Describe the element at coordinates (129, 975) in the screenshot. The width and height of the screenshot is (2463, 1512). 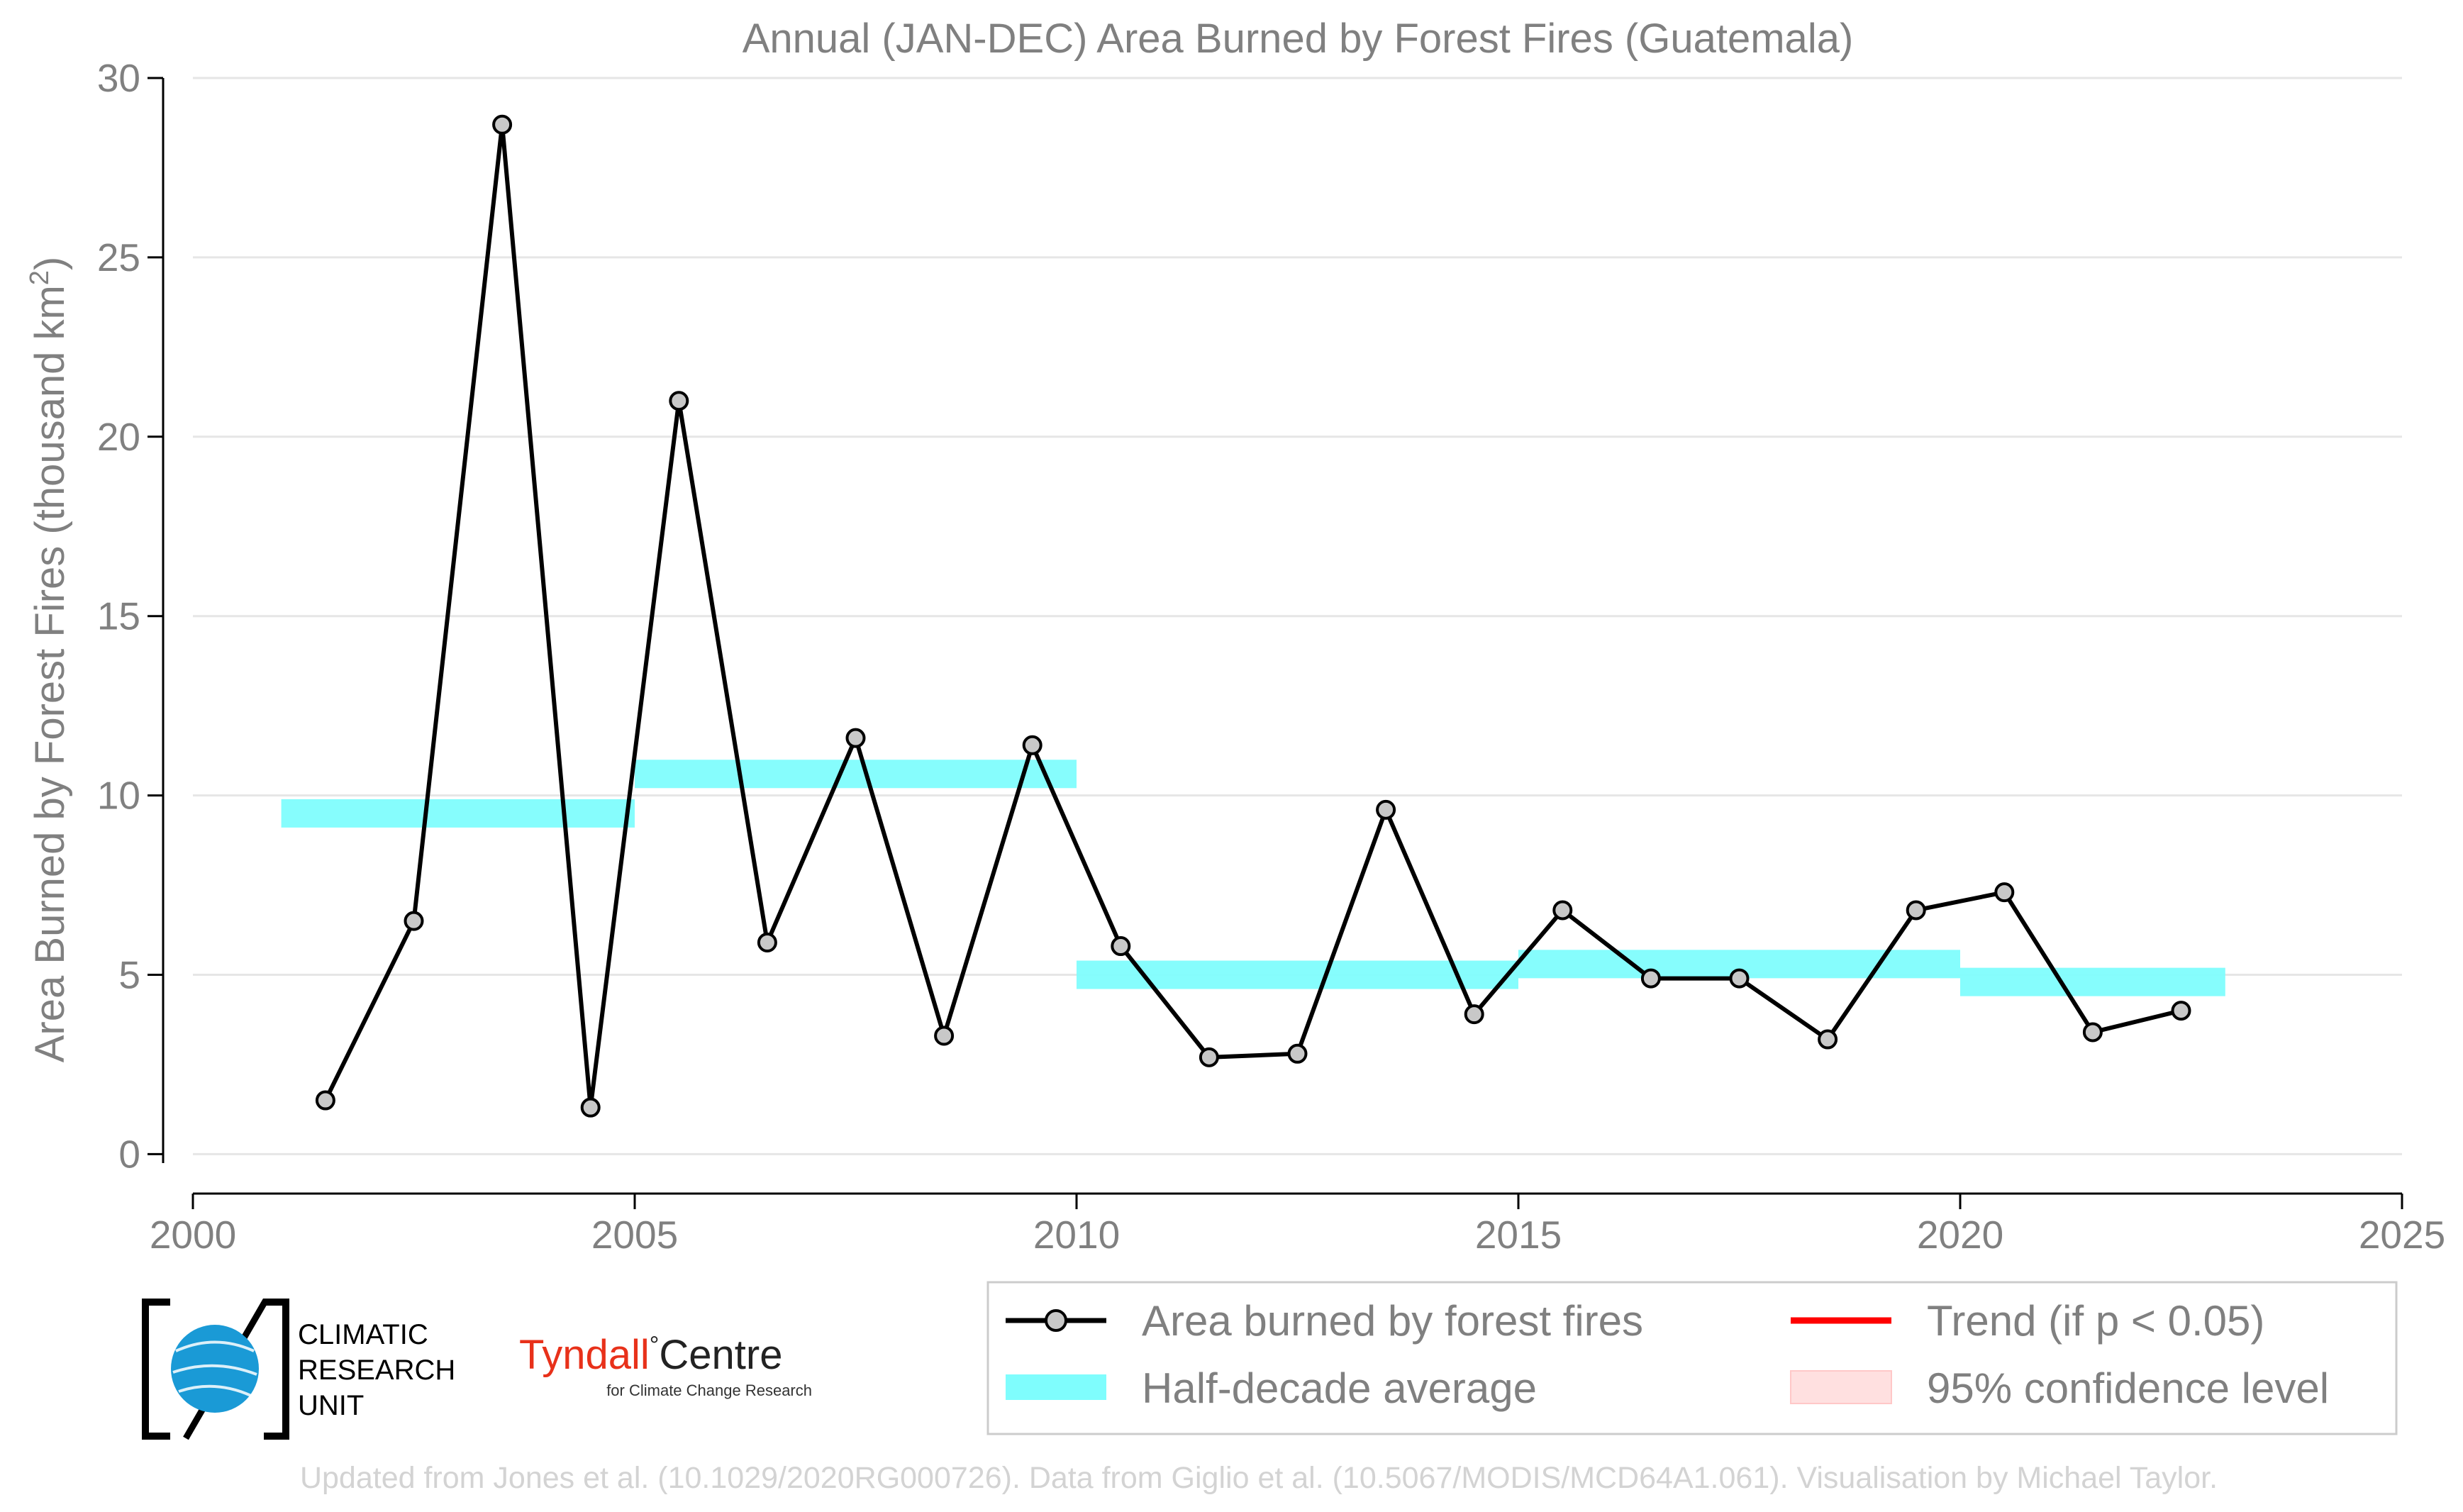
I see `y-tick-label: 5` at that location.